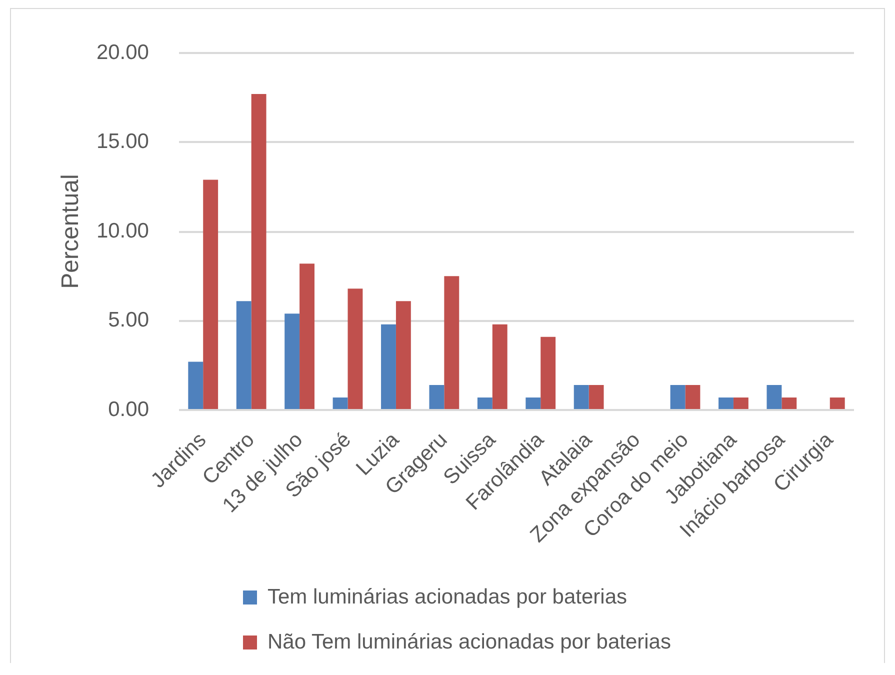 This screenshot has width=895, height=675. What do you see at coordinates (122, 230) in the screenshot?
I see `y-tick-label: 10.00` at bounding box center [122, 230].